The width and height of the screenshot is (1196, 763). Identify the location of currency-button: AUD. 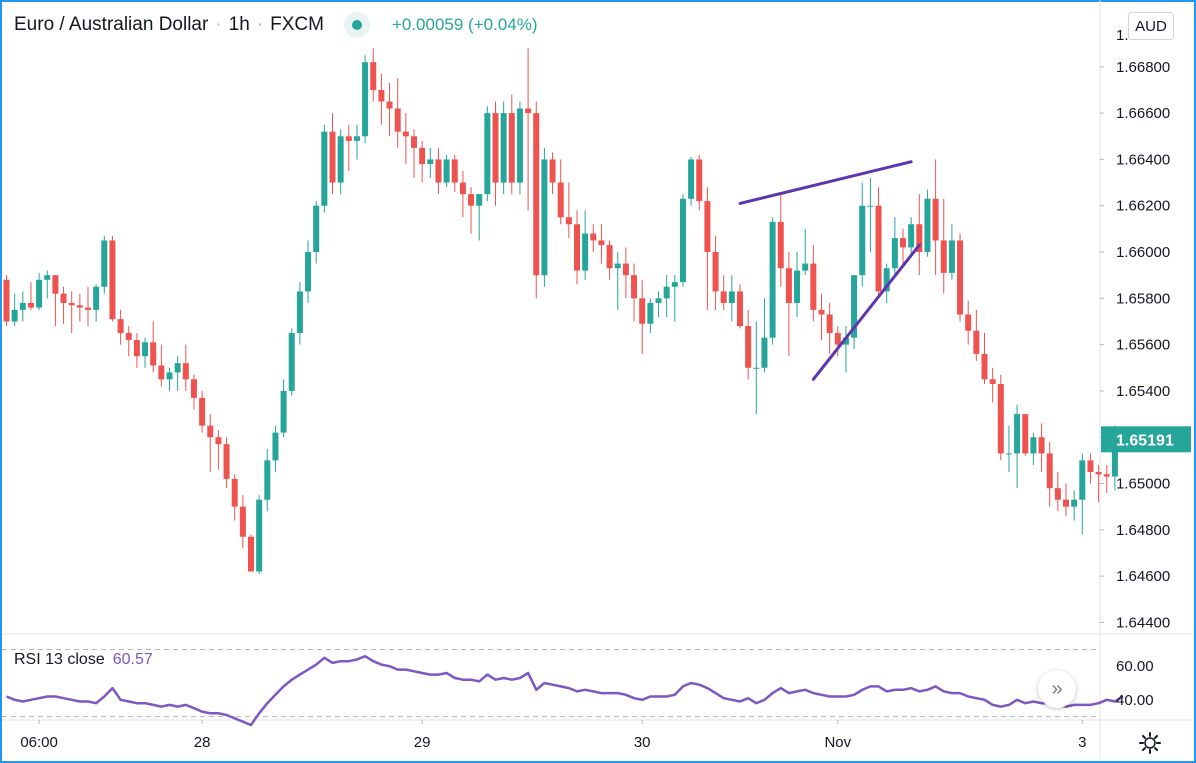
(1151, 26).